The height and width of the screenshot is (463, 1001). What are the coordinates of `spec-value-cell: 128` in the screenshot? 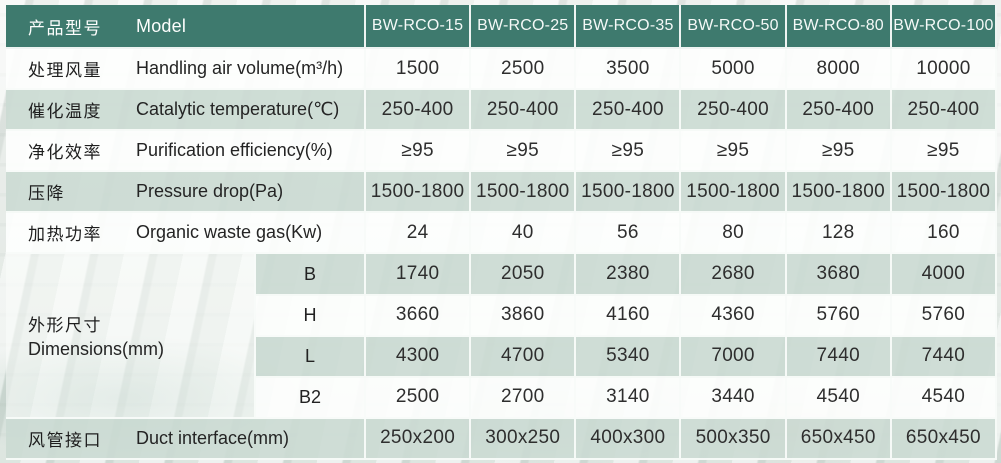 It's located at (839, 234).